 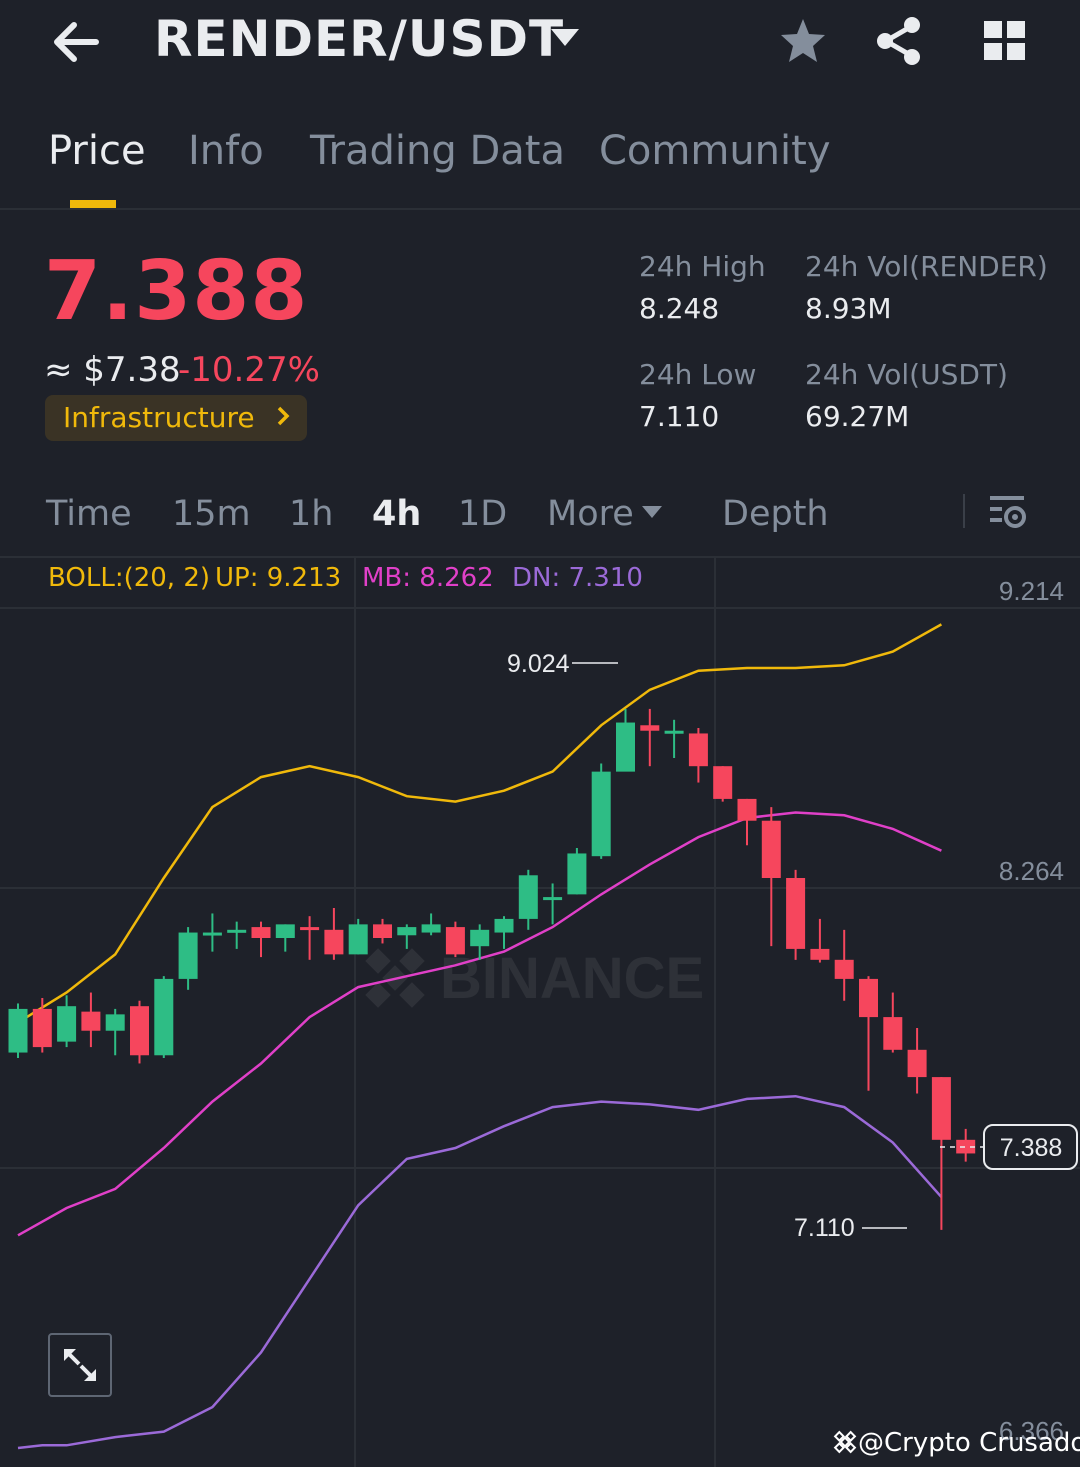 What do you see at coordinates (803, 41) in the screenshot?
I see `star-icon` at bounding box center [803, 41].